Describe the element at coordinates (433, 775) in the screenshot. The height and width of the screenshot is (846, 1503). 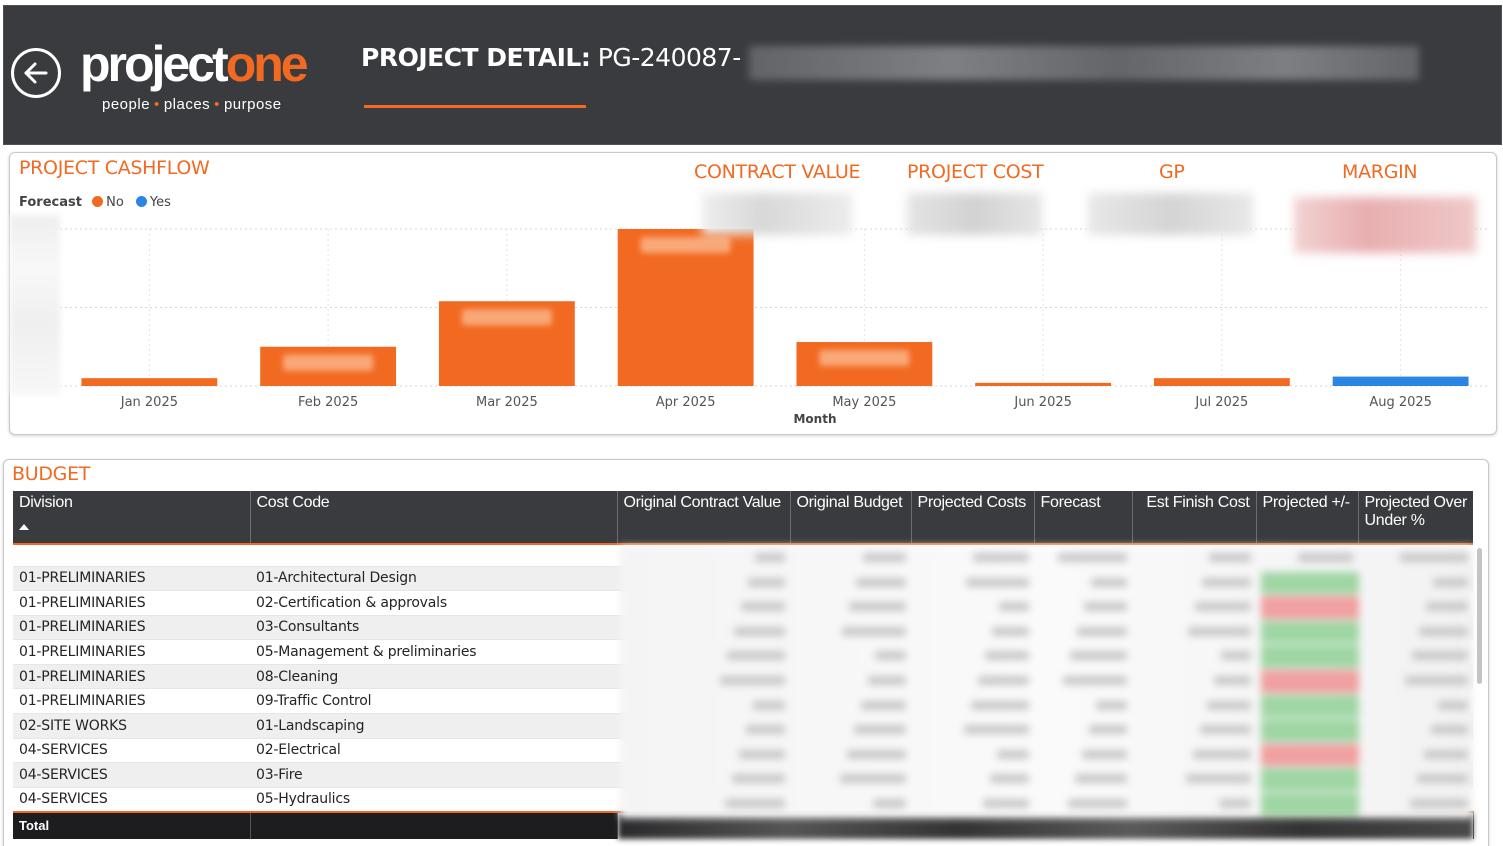
I see `cost-code-cell: 03-Fire` at that location.